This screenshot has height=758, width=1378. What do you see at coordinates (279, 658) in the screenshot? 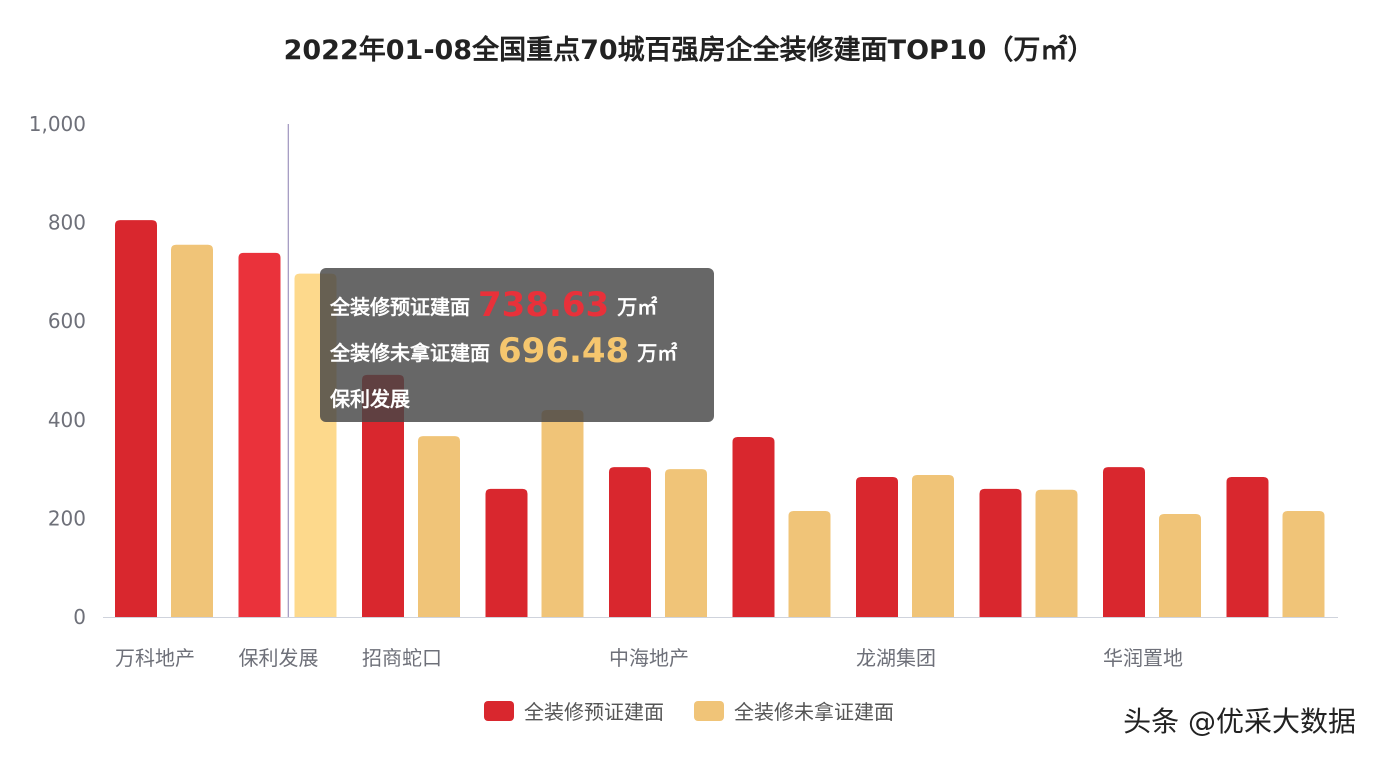
I see `x-tick-label: 保利发展` at bounding box center [279, 658].